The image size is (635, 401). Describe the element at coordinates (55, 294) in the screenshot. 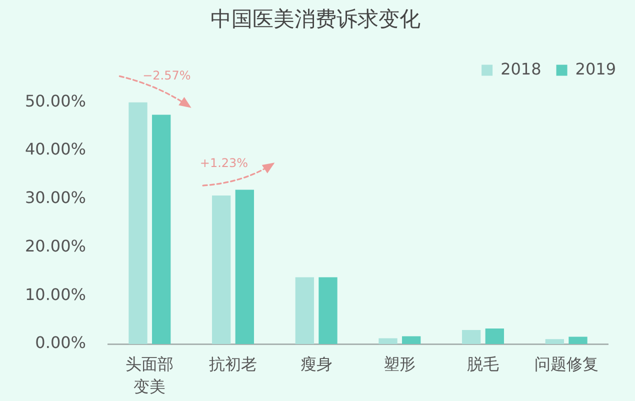

I see `y-tick-label: 10.00%` at that location.